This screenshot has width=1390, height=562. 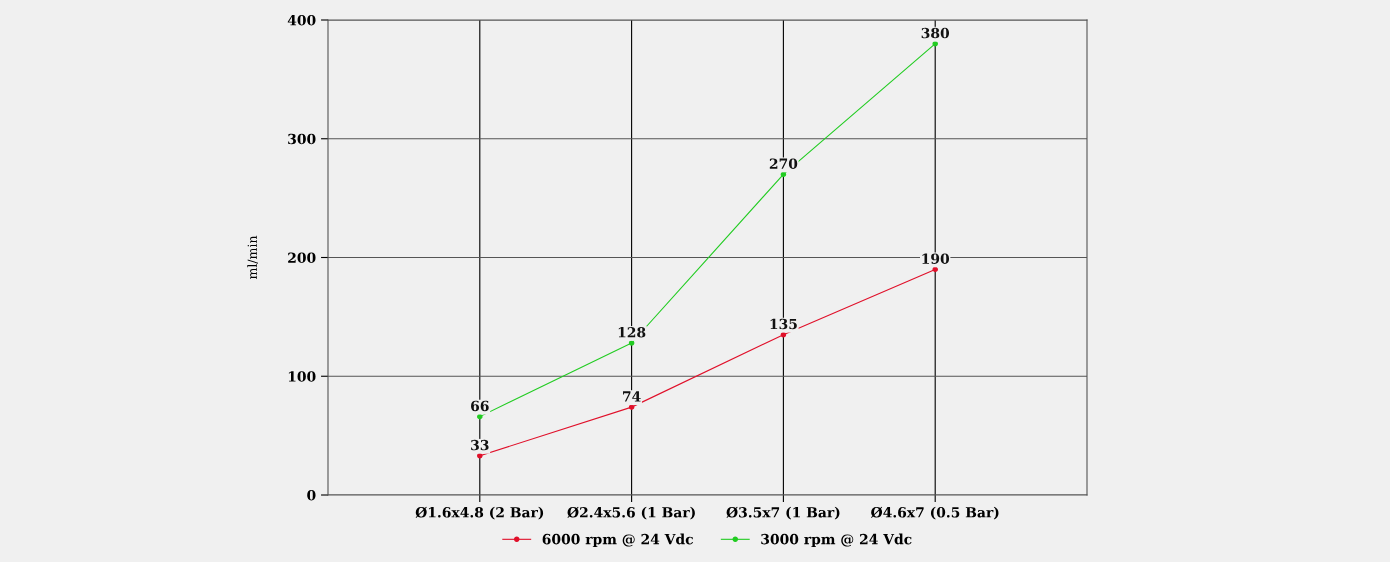 I want to click on data-label: 128, so click(x=632, y=332).